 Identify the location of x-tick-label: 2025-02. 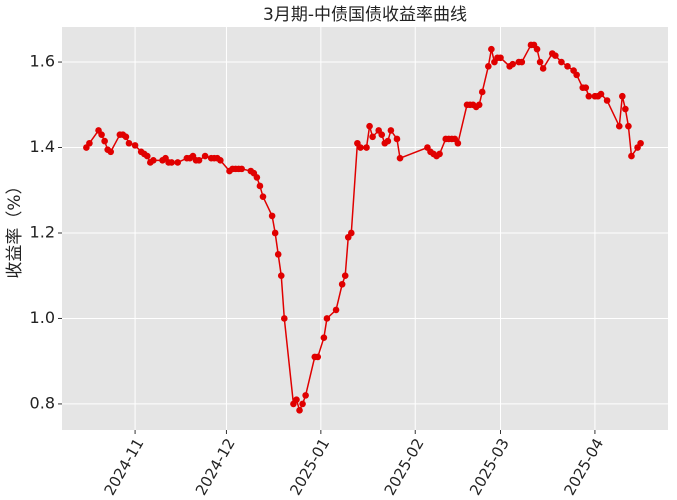
(404, 466).